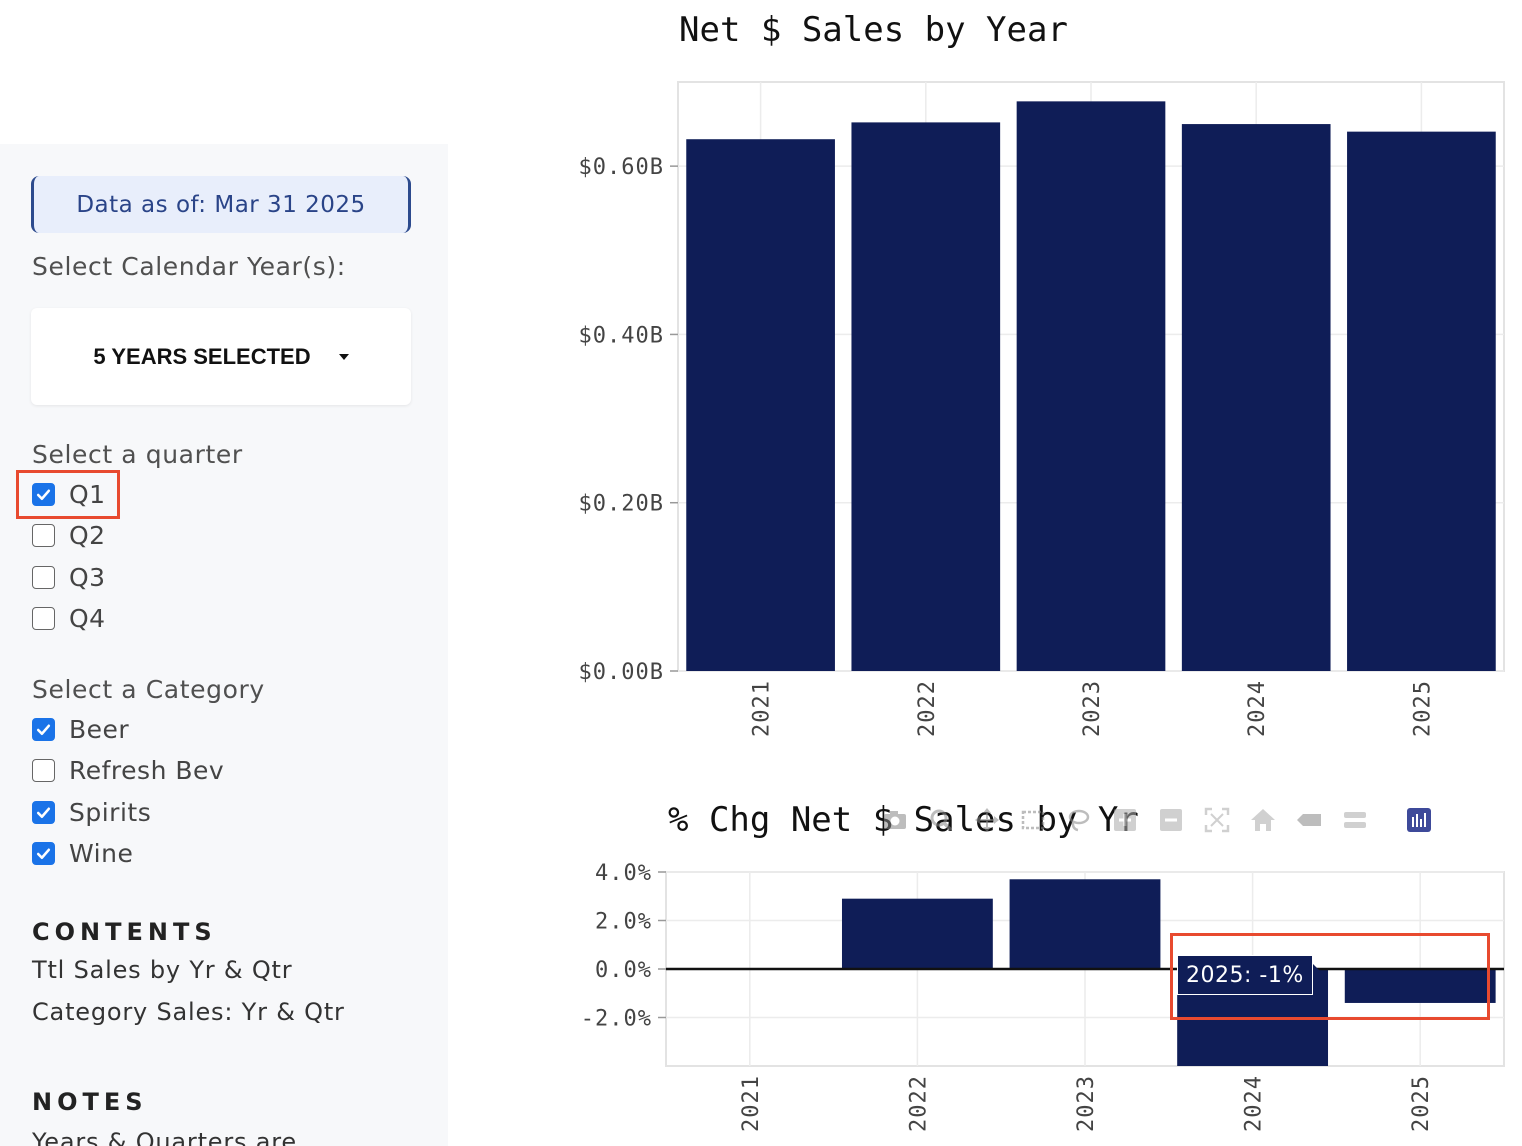 Image resolution: width=1522 pixels, height=1146 pixels. What do you see at coordinates (137, 454) in the screenshot?
I see `quarter-select-label: Select a quarter` at bounding box center [137, 454].